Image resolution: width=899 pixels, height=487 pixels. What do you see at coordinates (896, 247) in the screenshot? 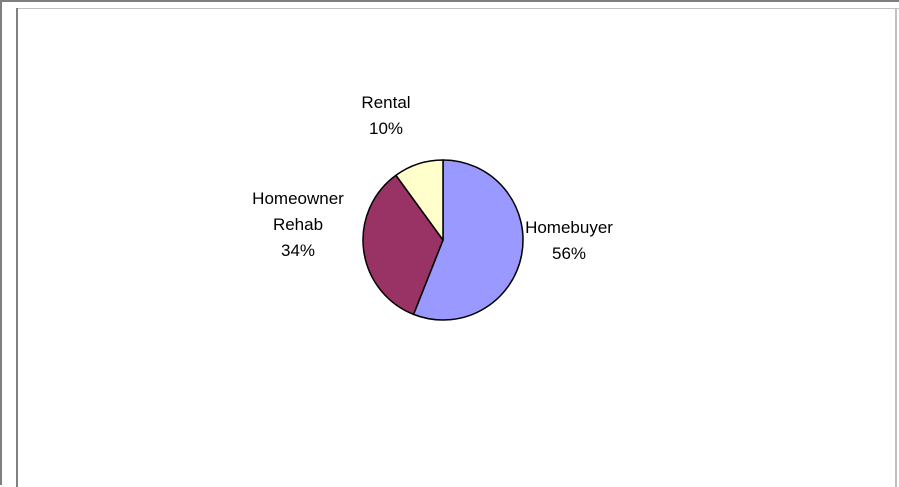
I see `chart-area-right-border` at bounding box center [896, 247].